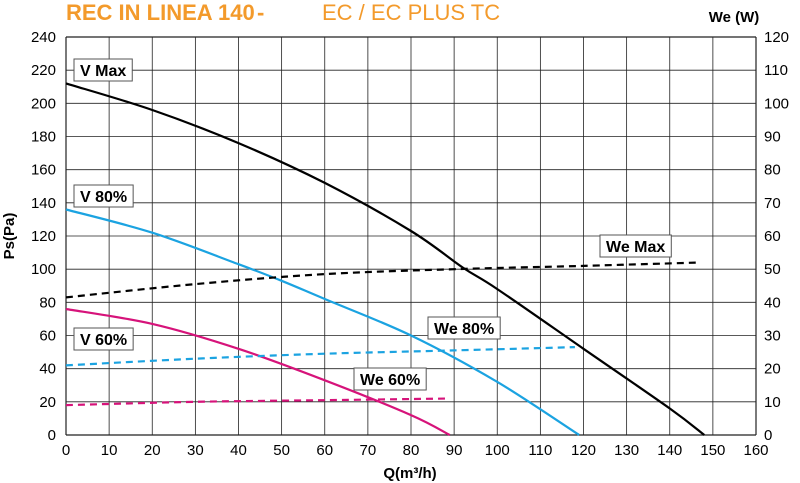  Describe the element at coordinates (43, 137) in the screenshot. I see `y-tick-label: 180` at that location.